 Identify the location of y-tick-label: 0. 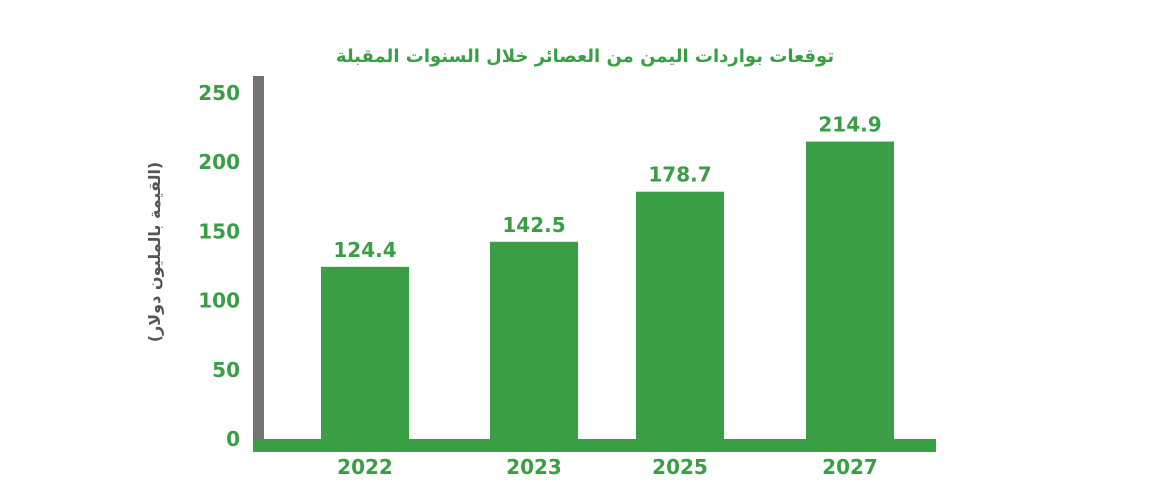
(233, 439).